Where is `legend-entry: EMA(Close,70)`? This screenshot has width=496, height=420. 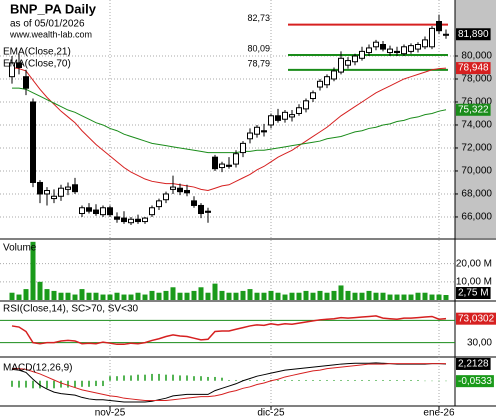
legend-entry: EMA(Close,70) is located at coordinates (37, 64).